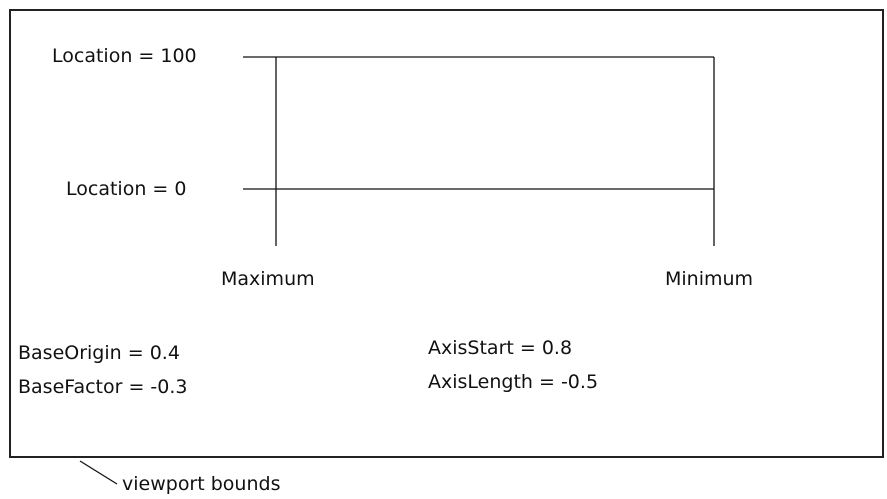  I want to click on location-0-label: Location = 0, so click(126, 189).